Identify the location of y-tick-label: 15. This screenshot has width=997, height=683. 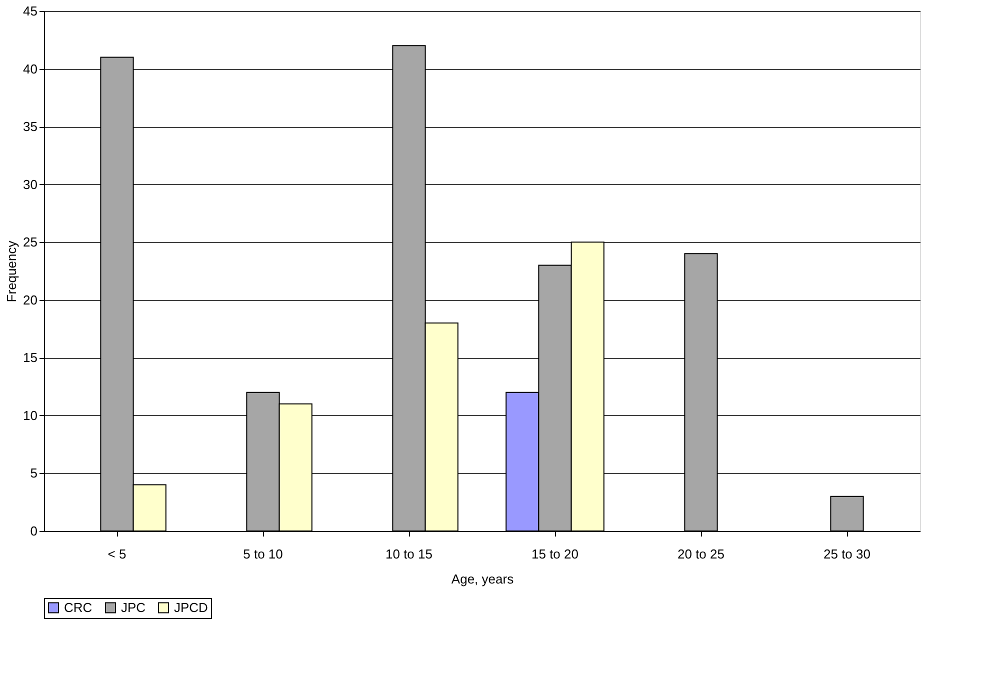
(30, 358).